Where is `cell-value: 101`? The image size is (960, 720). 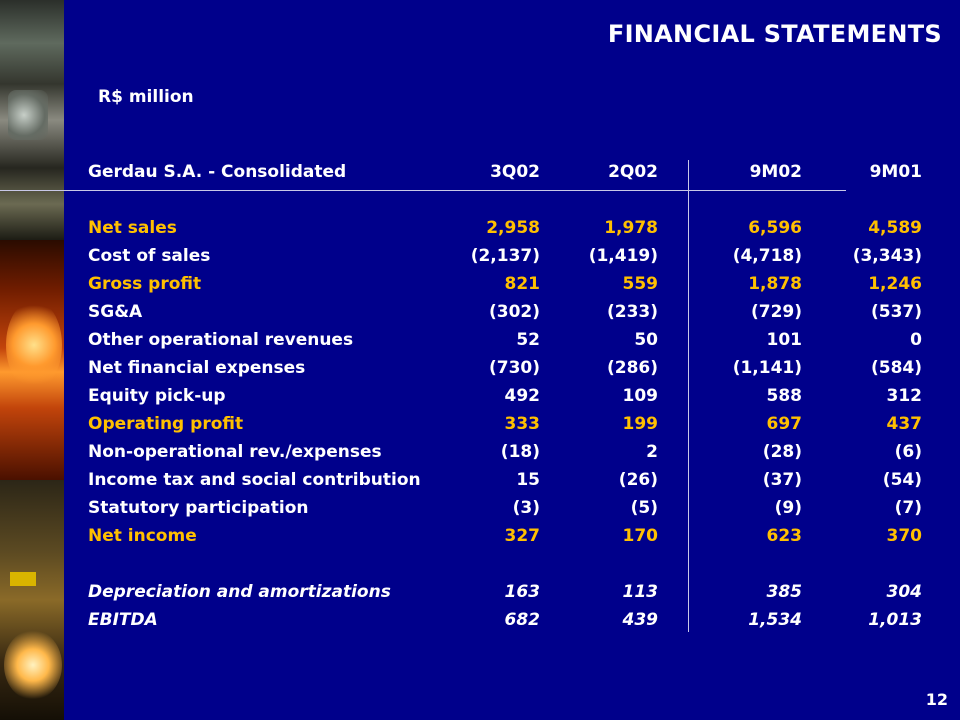 cell-value: 101 is located at coordinates (784, 340).